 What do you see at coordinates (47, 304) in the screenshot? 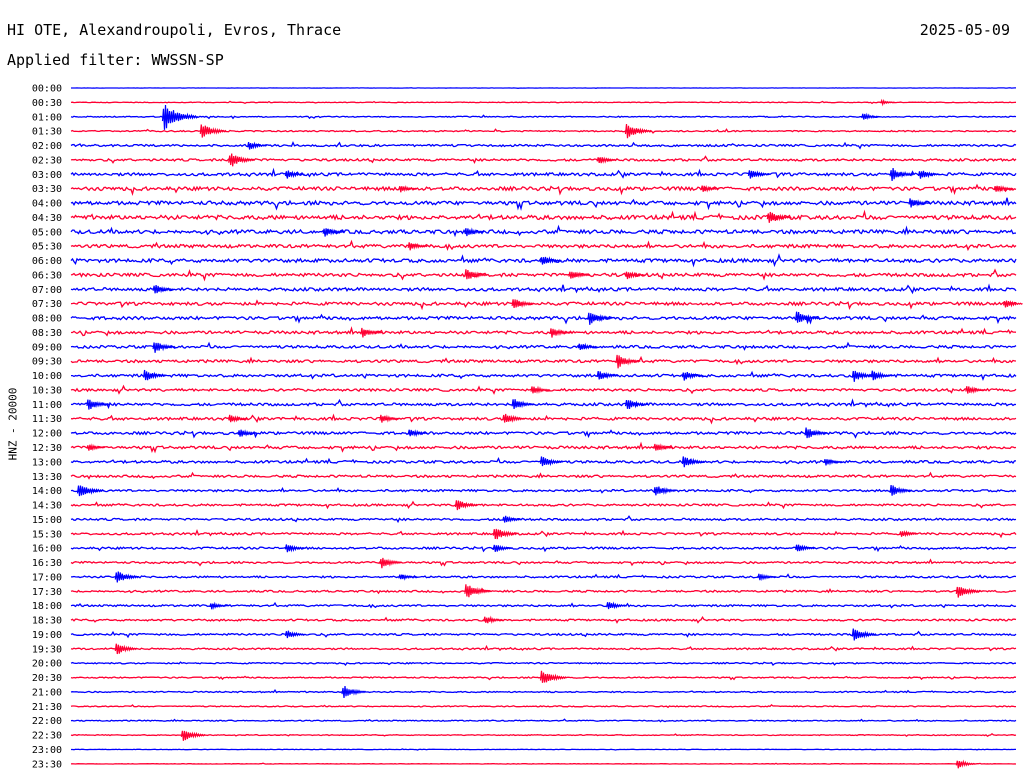
I see `row-label-0730: 07:30` at bounding box center [47, 304].